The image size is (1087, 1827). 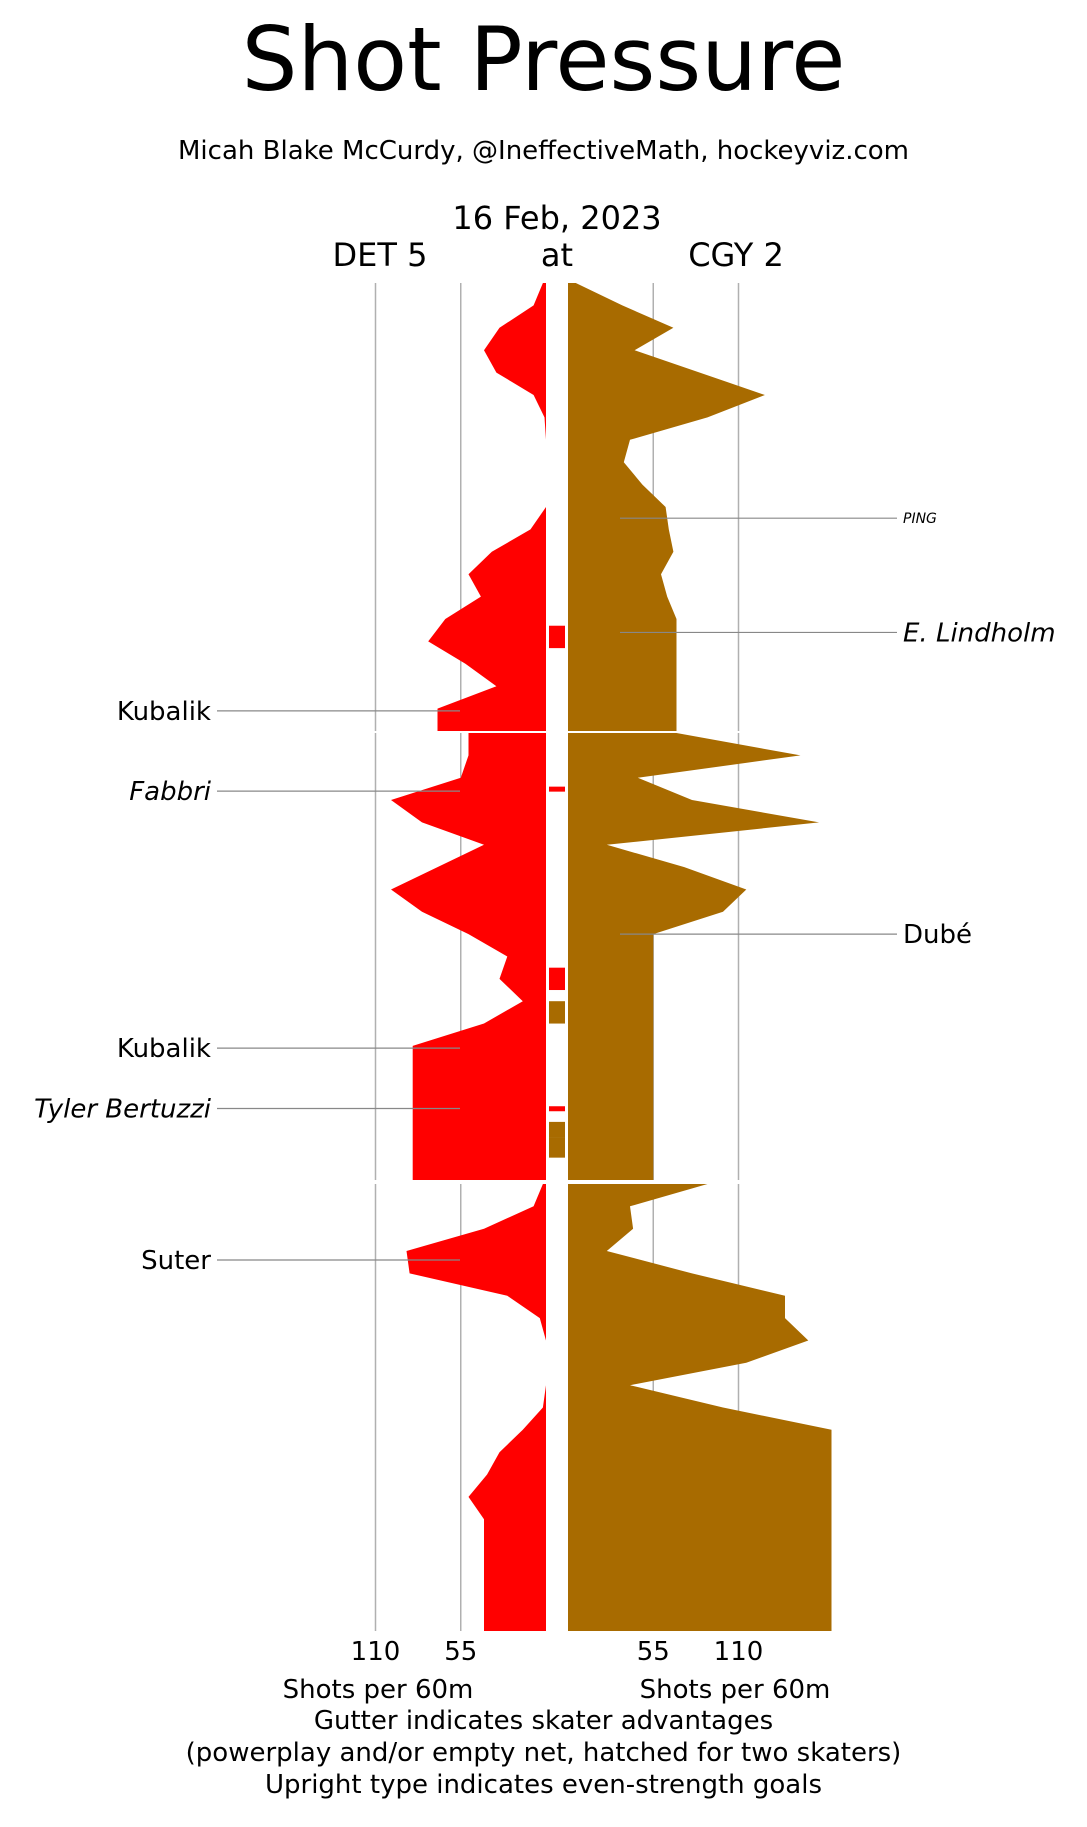 I want to click on xlabel-home: Shots per 60m, so click(x=735, y=1690).